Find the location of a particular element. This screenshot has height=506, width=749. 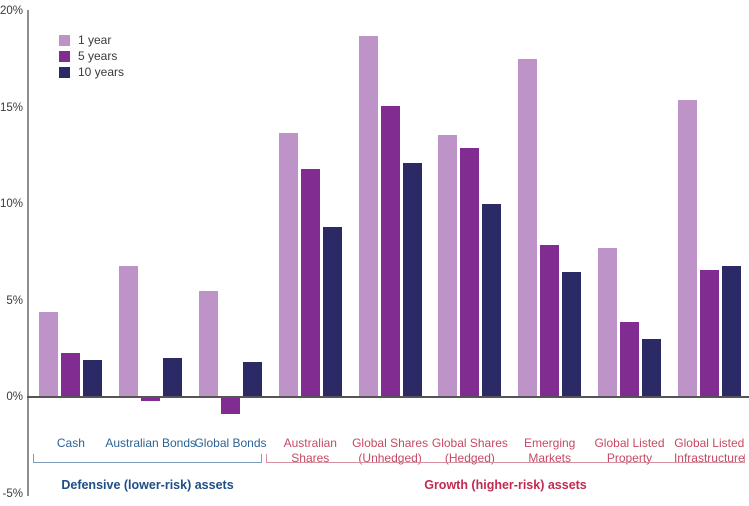

category-label-emerging-markets: Emerging Markets is located at coordinates (550, 450).